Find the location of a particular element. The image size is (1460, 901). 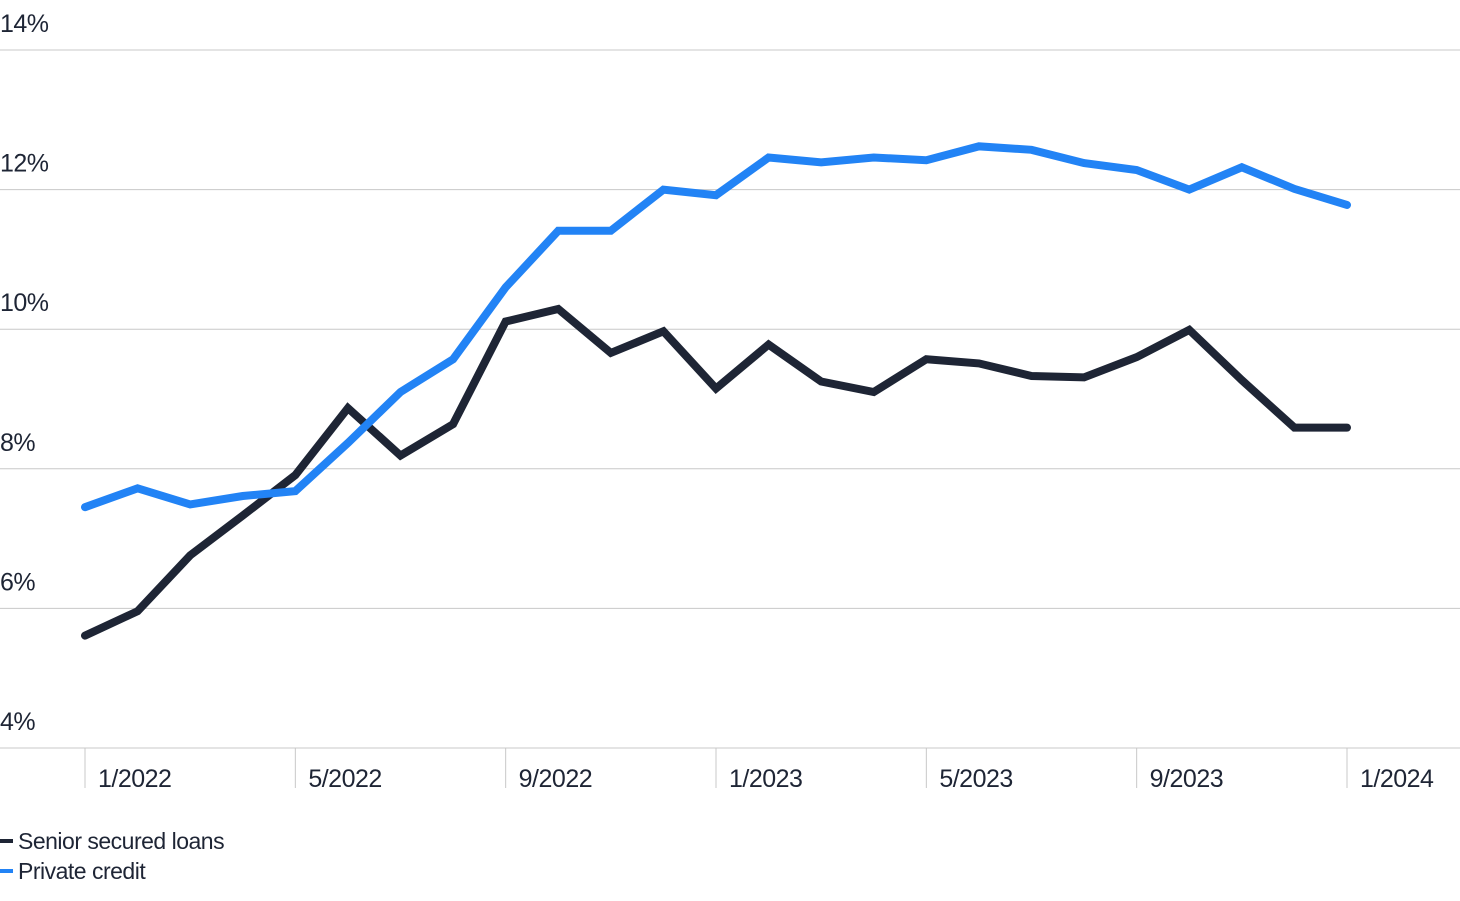

y-tick-label: 4% is located at coordinates (17, 722).